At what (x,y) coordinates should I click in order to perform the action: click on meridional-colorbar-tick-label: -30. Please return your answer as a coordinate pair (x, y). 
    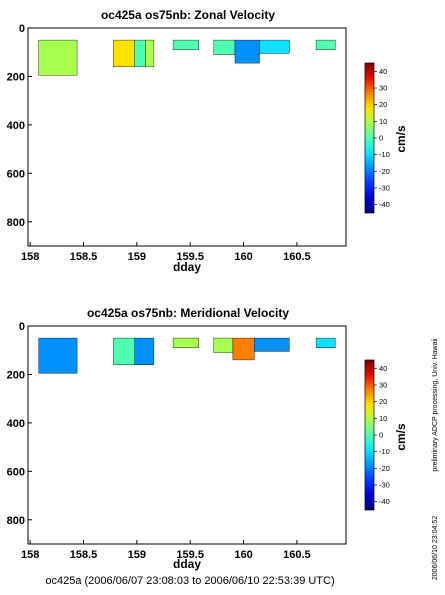
    Looking at the image, I should click on (384, 485).